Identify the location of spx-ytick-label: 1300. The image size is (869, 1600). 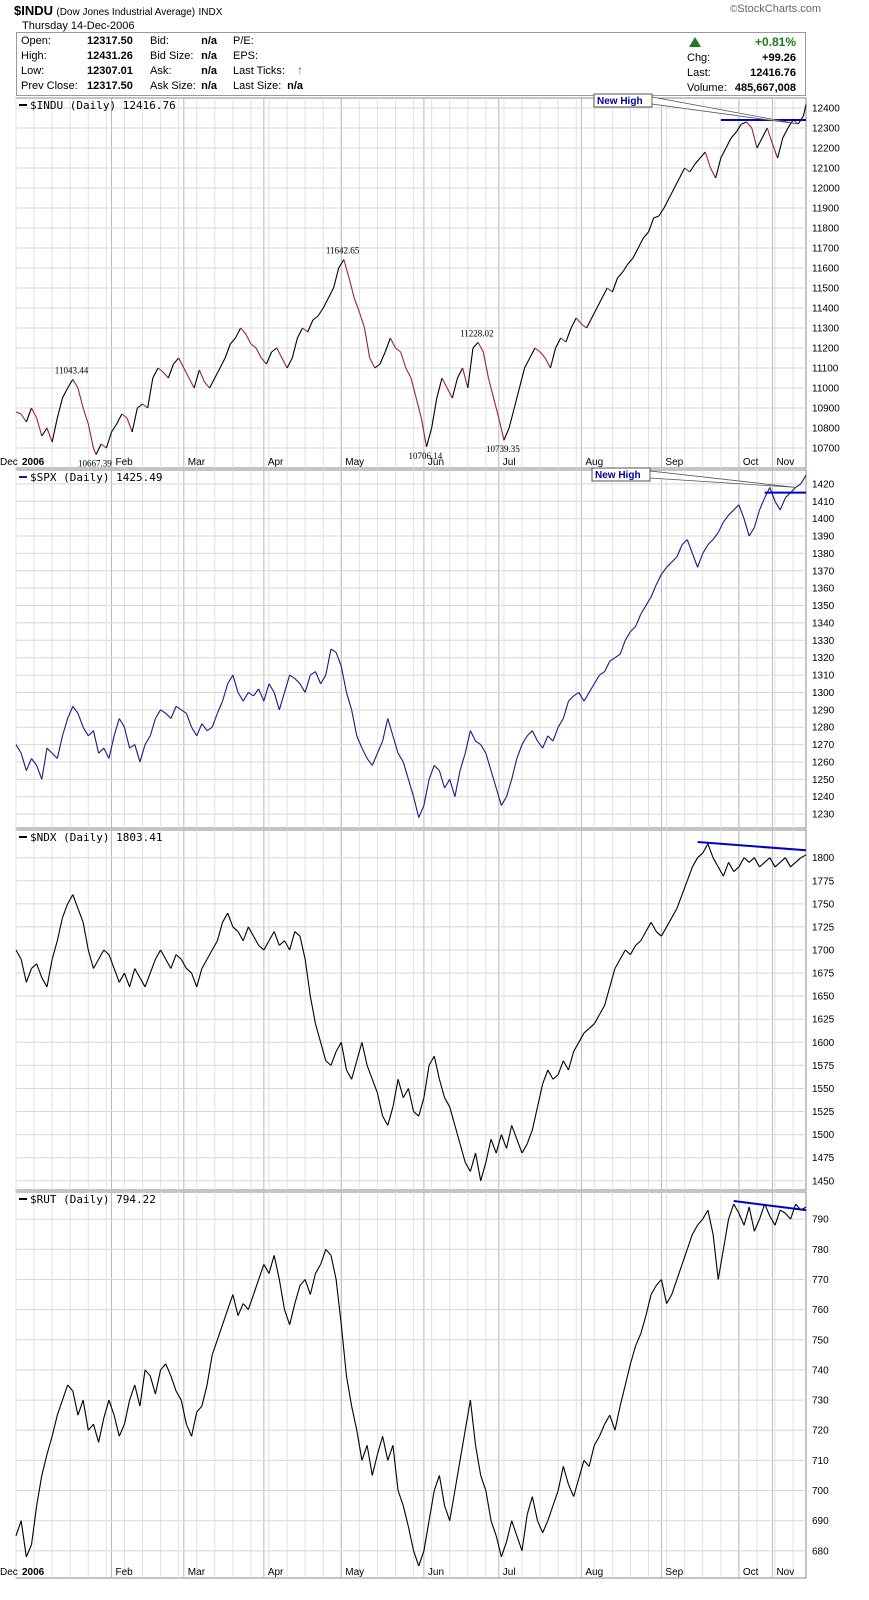
(823, 693).